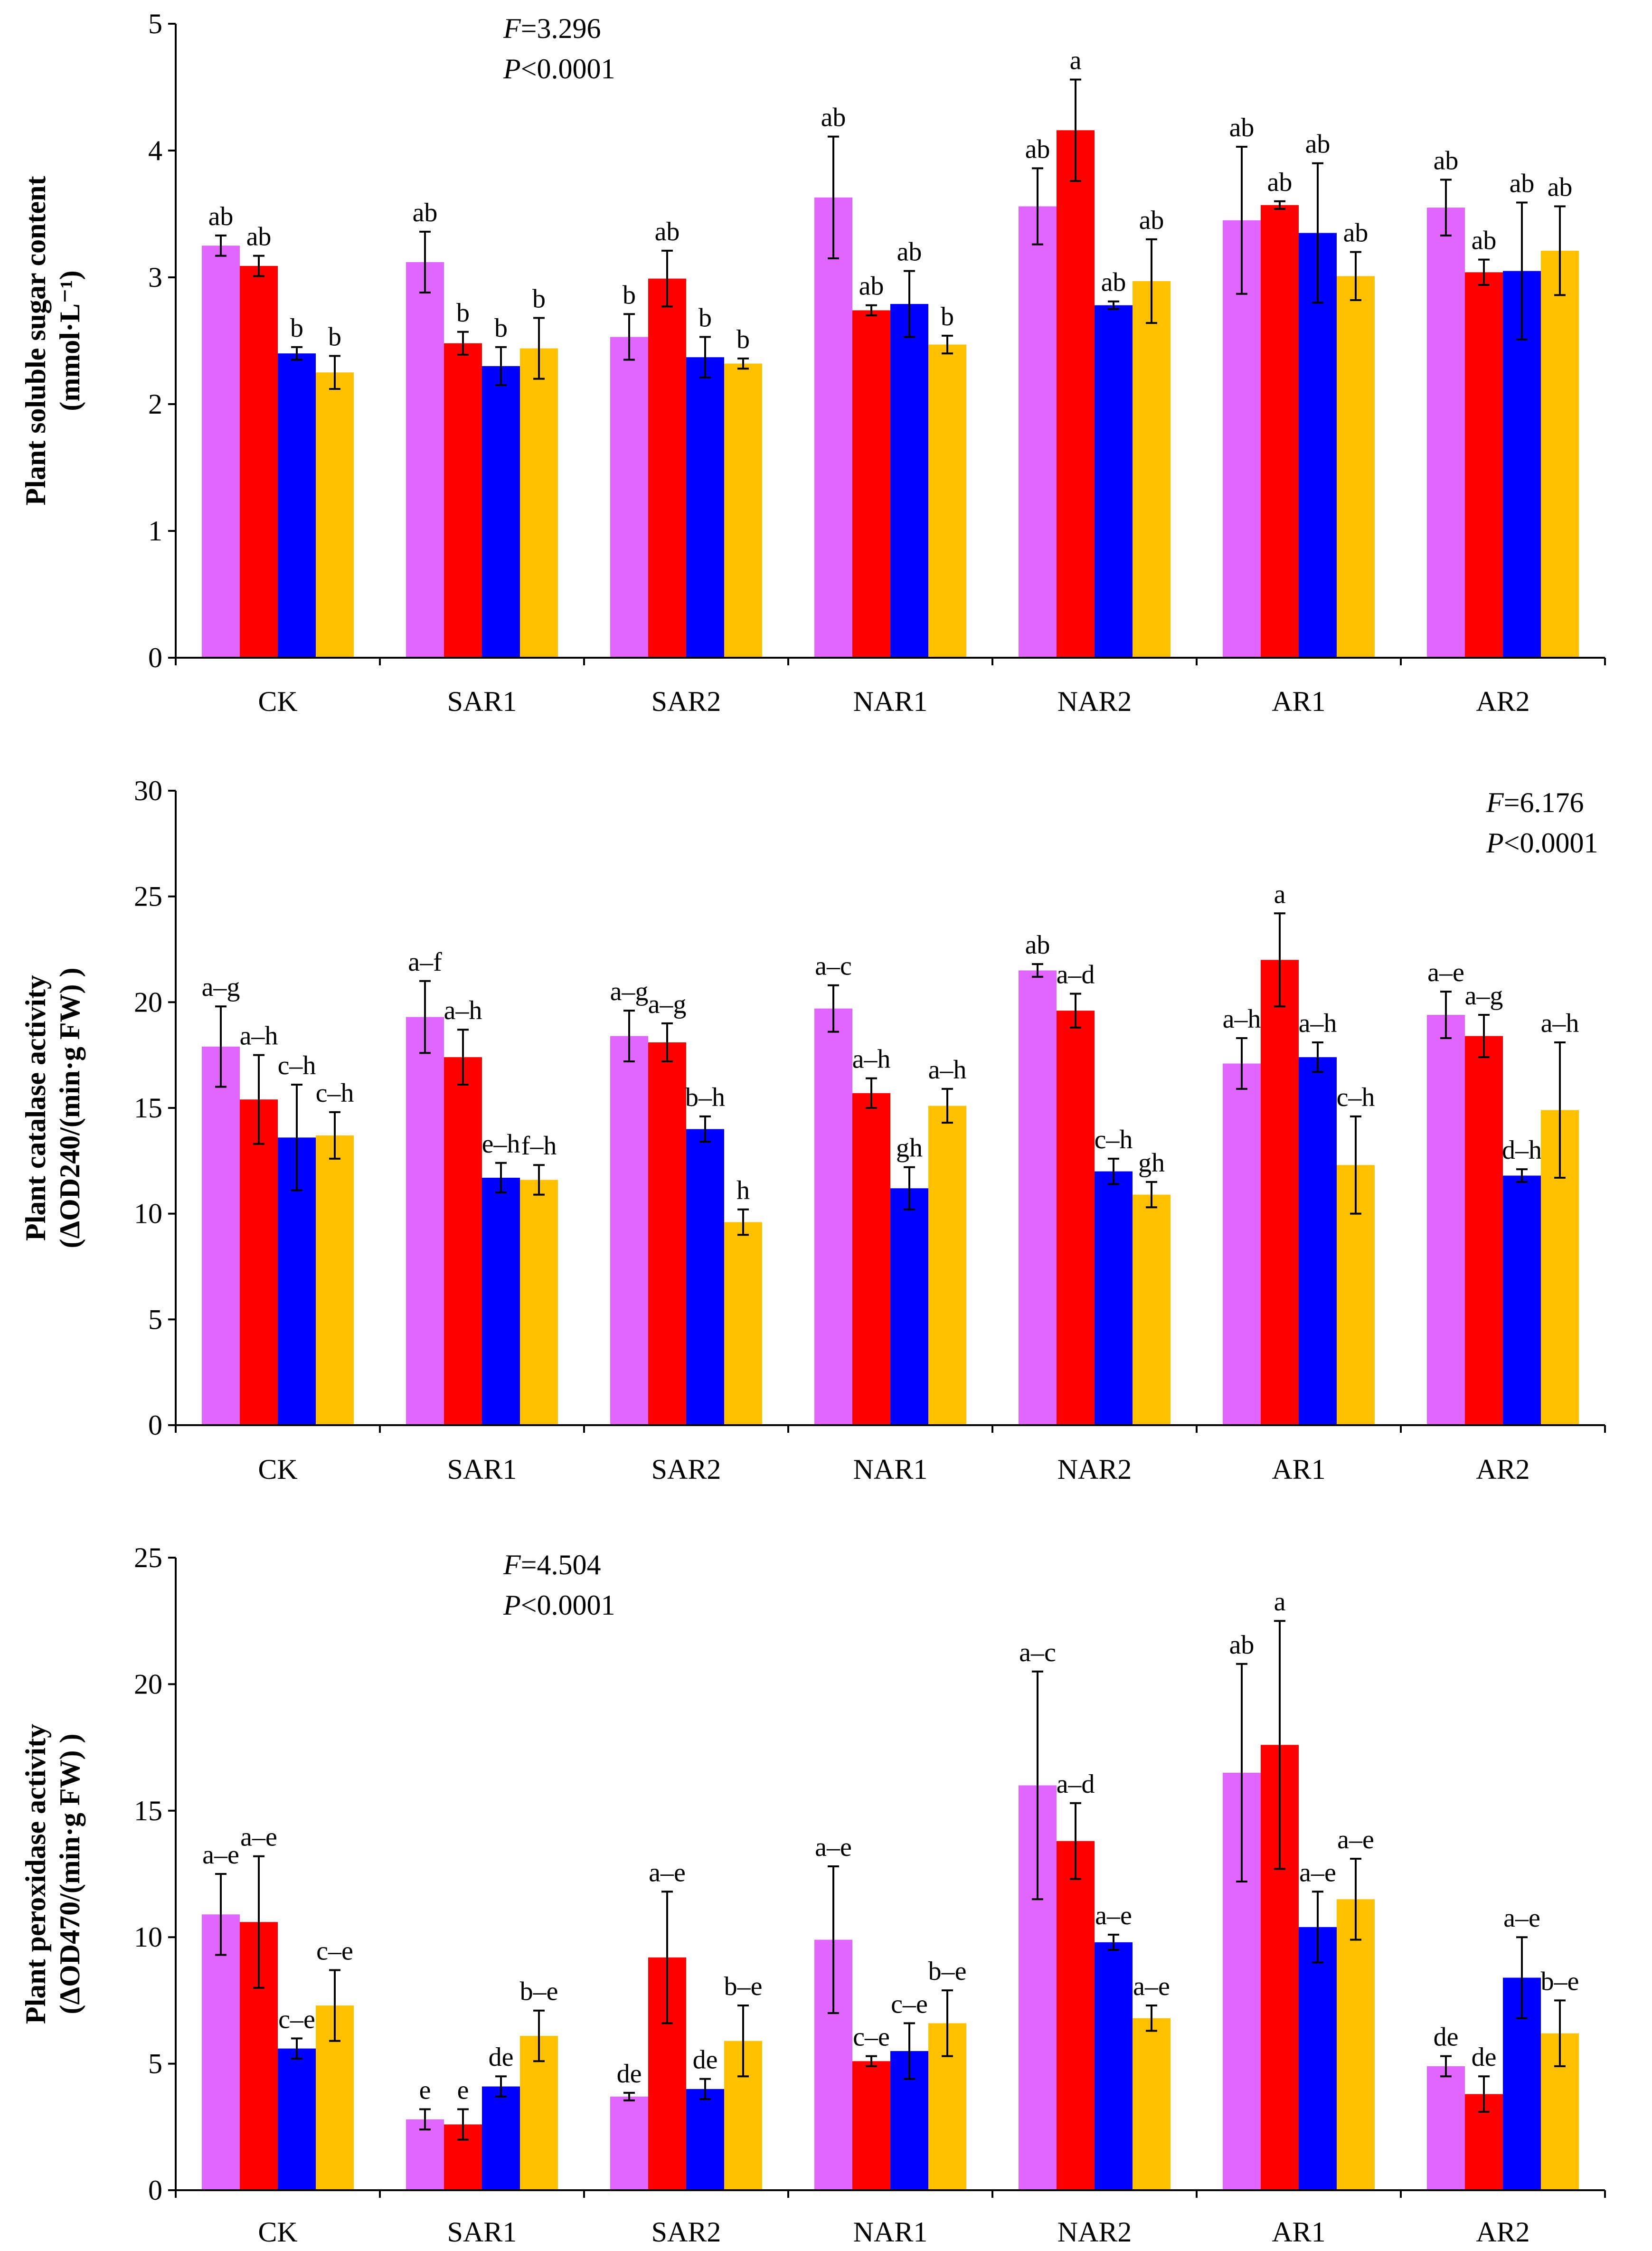 This screenshot has height=2251, width=1652. I want to click on f-value: =4.504, so click(561, 1565).